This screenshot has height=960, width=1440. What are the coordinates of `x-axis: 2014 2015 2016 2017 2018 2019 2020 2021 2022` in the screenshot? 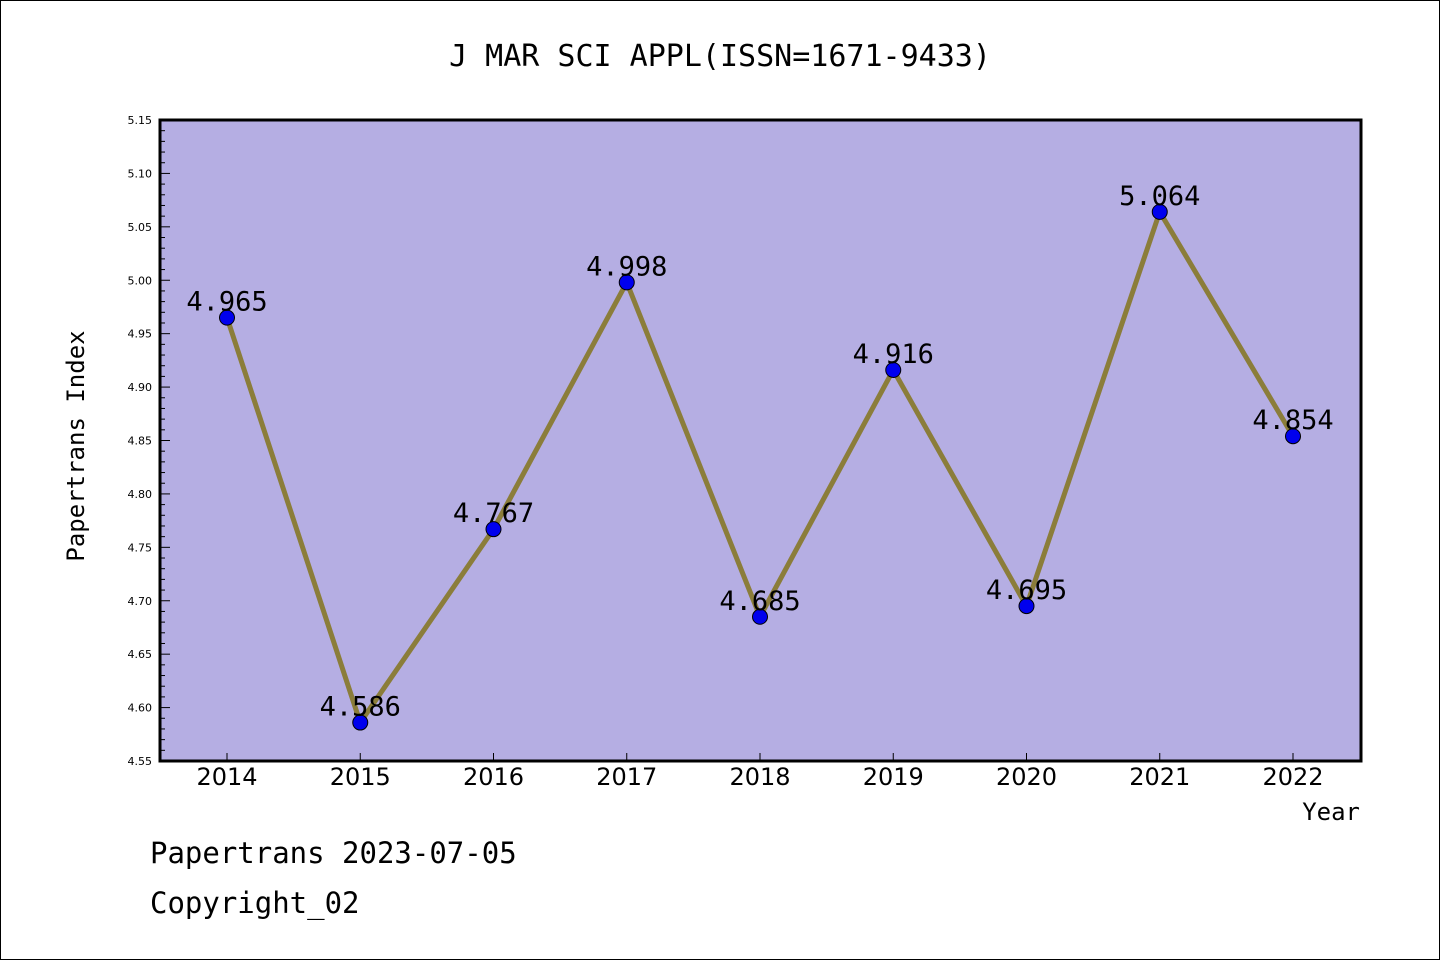 It's located at (760, 772).